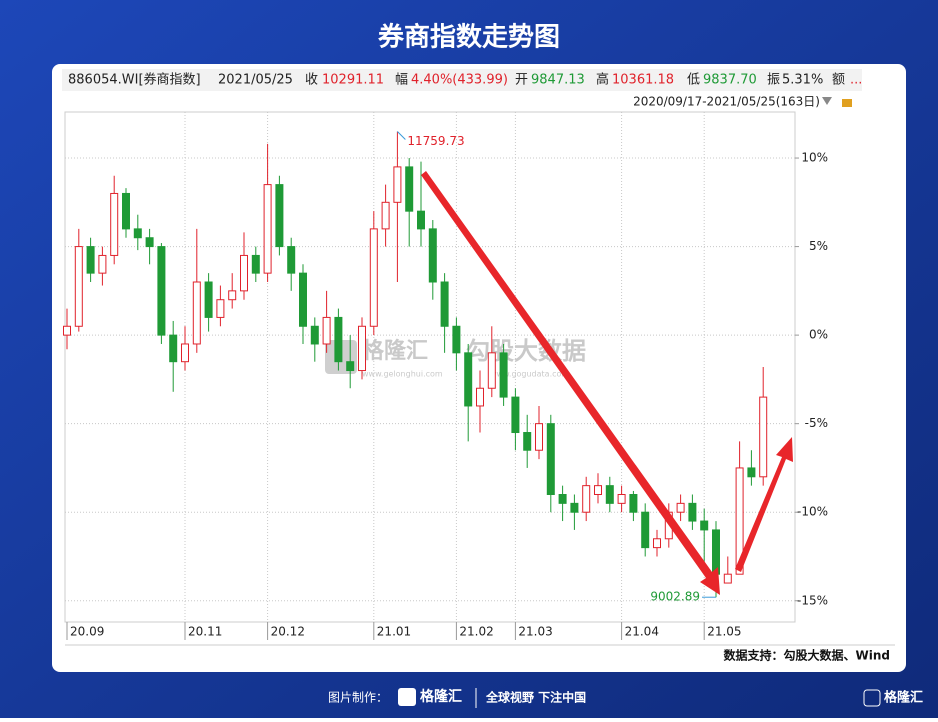  What do you see at coordinates (724, 632) in the screenshot?
I see `x-tick-label: 21.05` at bounding box center [724, 632].